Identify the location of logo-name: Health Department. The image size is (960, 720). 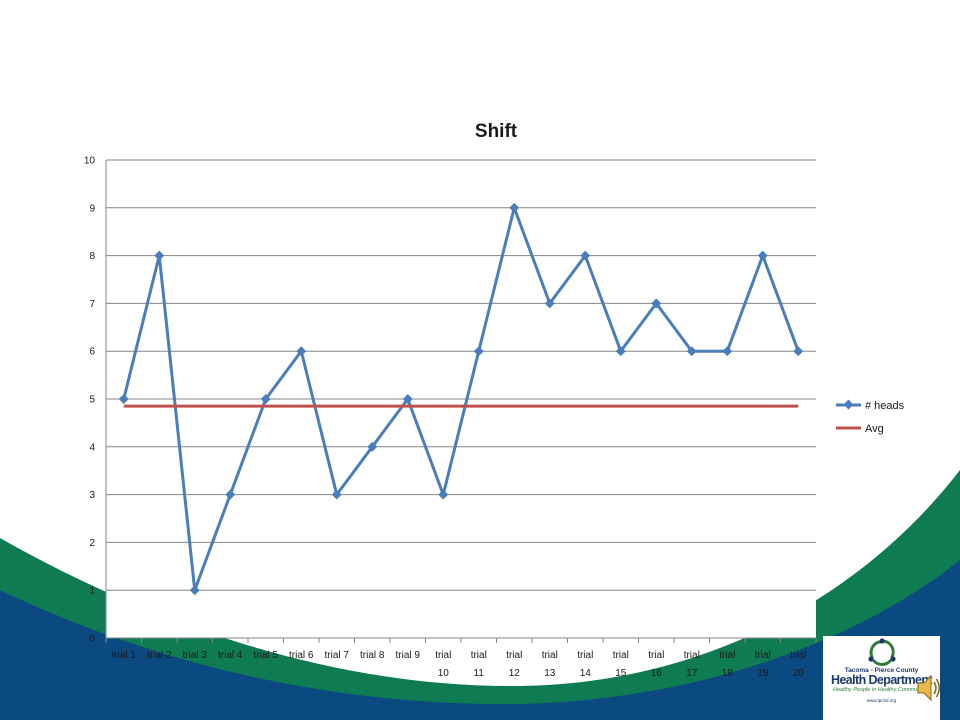
(882, 680).